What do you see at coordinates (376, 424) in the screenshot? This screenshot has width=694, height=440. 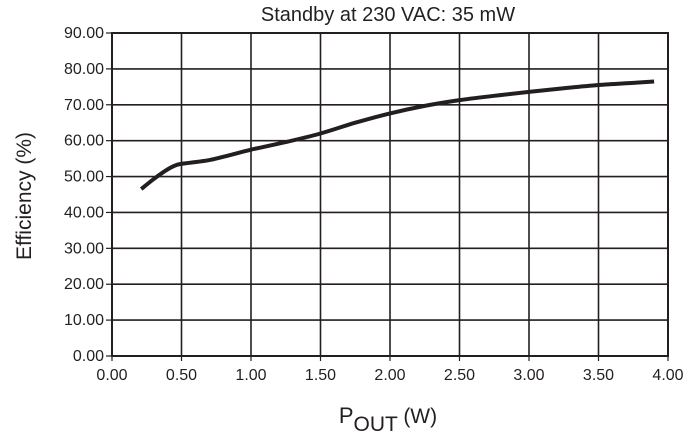 I see `x-axis-label-subscript: OUT` at bounding box center [376, 424].